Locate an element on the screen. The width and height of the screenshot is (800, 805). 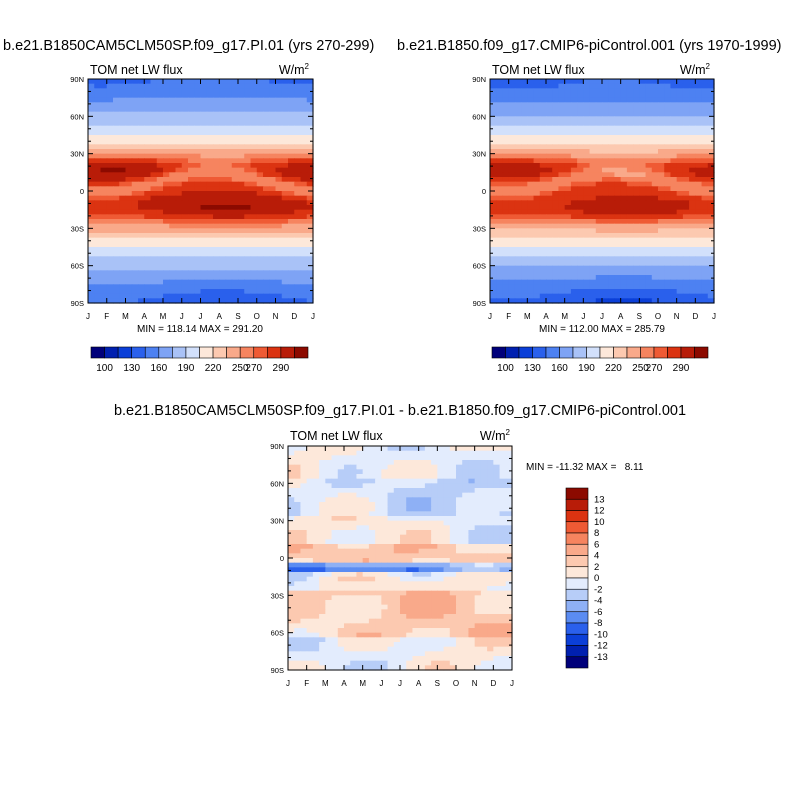
right-y-tick-label: 30S is located at coordinates (479, 228).